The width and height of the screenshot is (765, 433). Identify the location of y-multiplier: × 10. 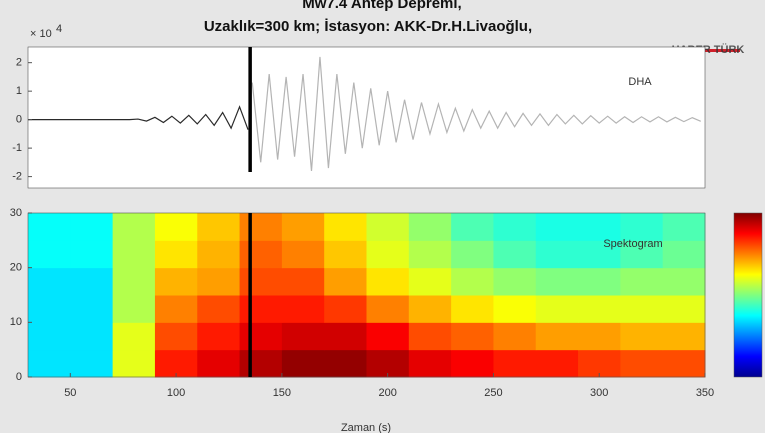
(41, 34).